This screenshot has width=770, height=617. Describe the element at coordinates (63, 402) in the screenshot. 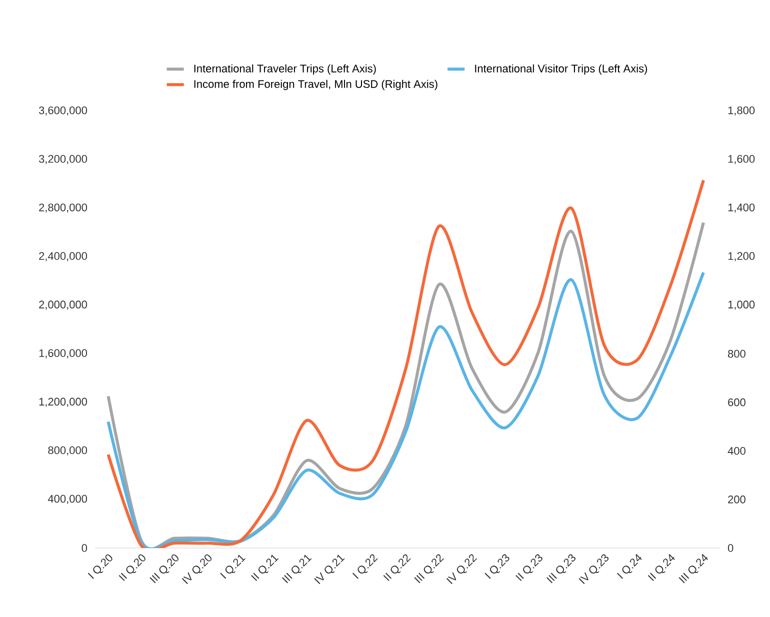

I see `y-tick-label: 1,200,000` at that location.